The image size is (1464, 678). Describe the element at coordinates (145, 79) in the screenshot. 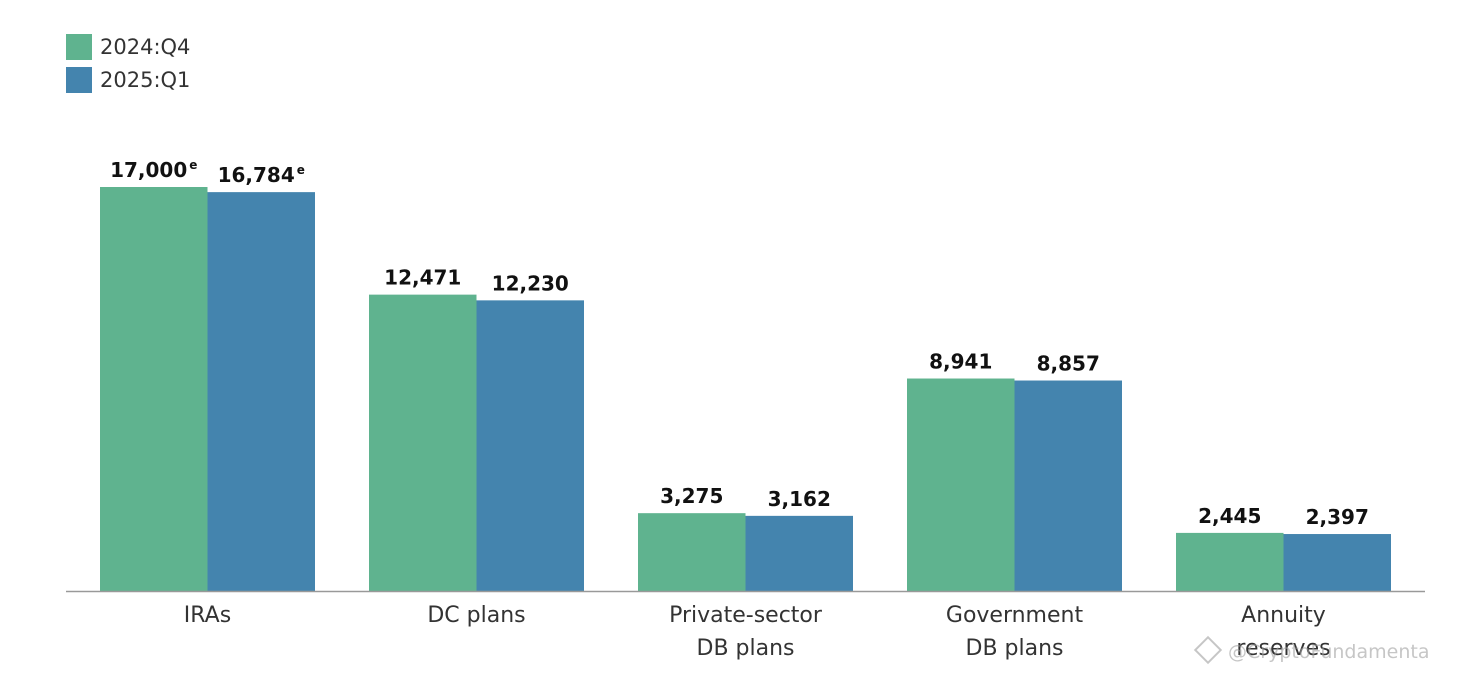

I see `legend-label-2025q1: 2025:Q1` at that location.